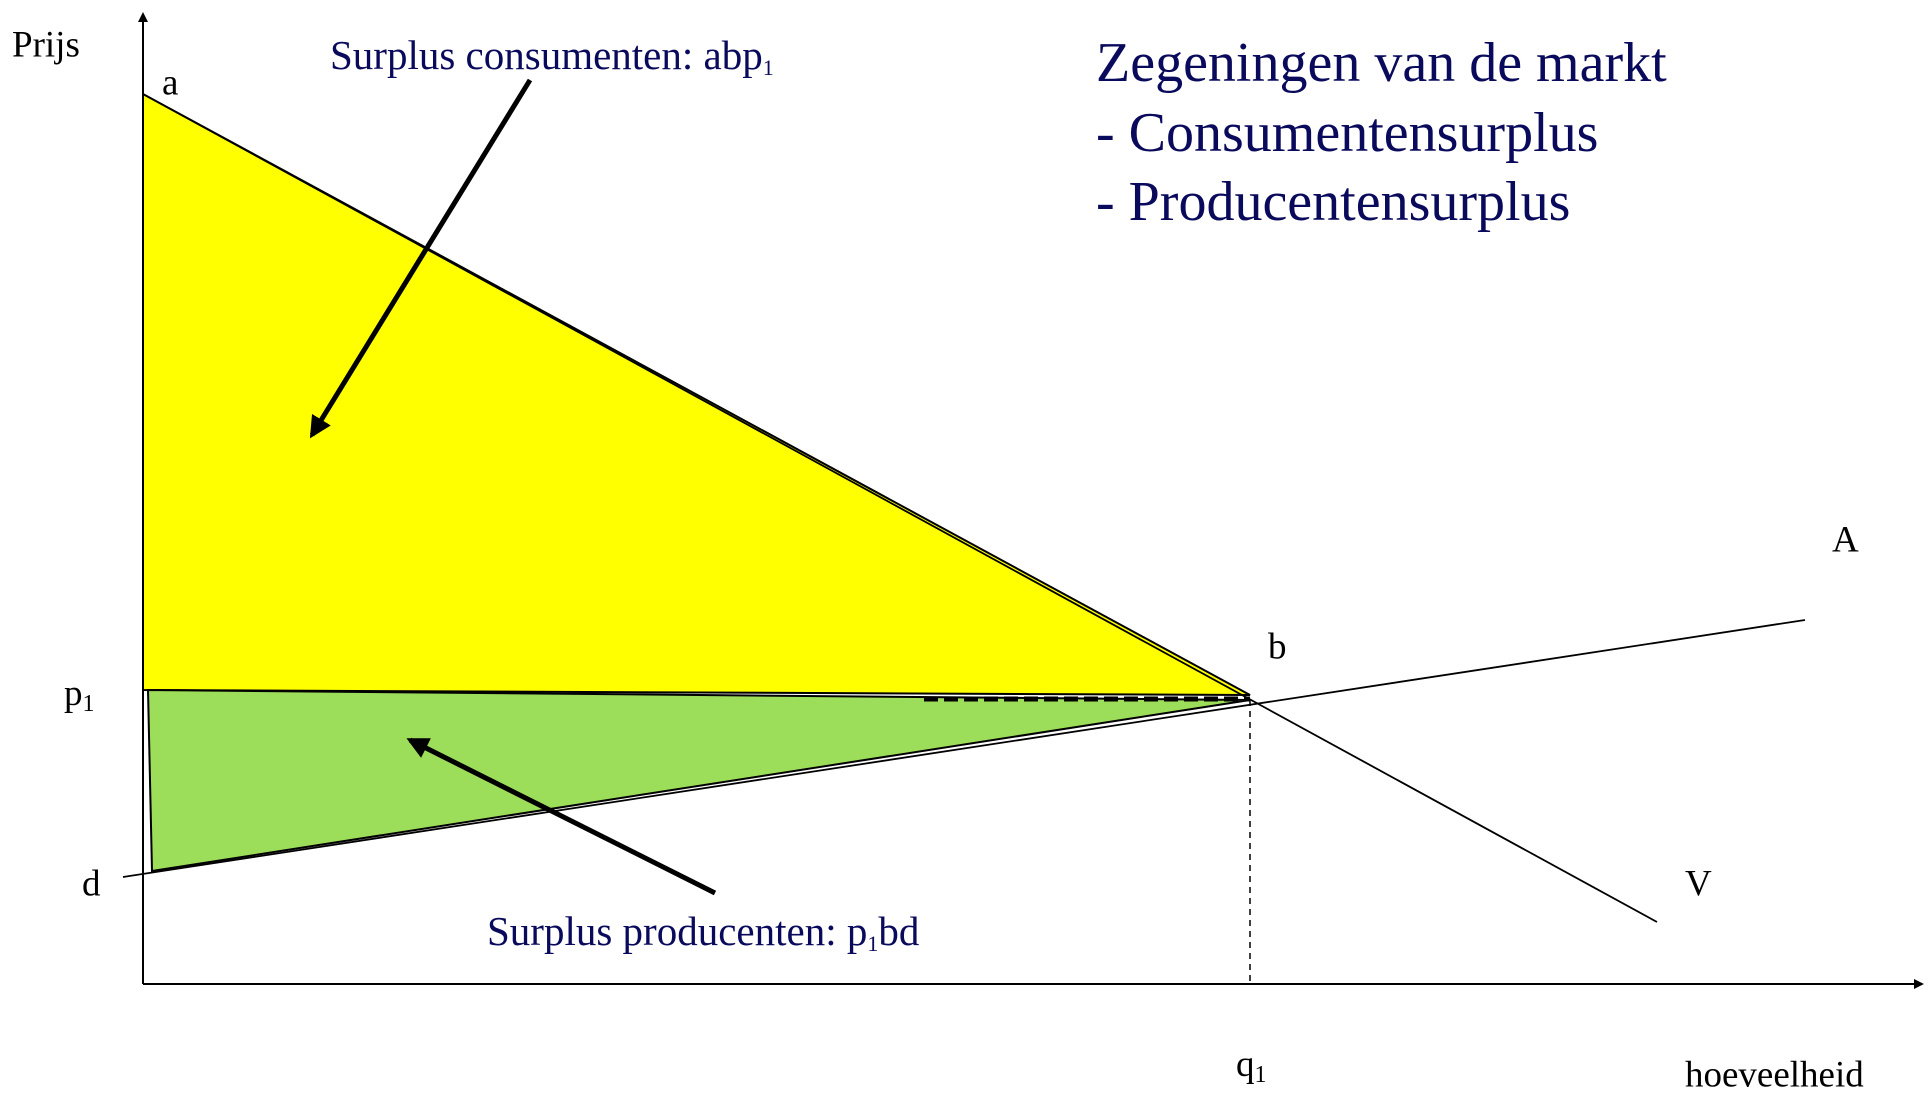 The width and height of the screenshot is (1932, 1096). What do you see at coordinates (1381, 63) in the screenshot?
I see `title-heading: Zegeningen van de markt` at bounding box center [1381, 63].